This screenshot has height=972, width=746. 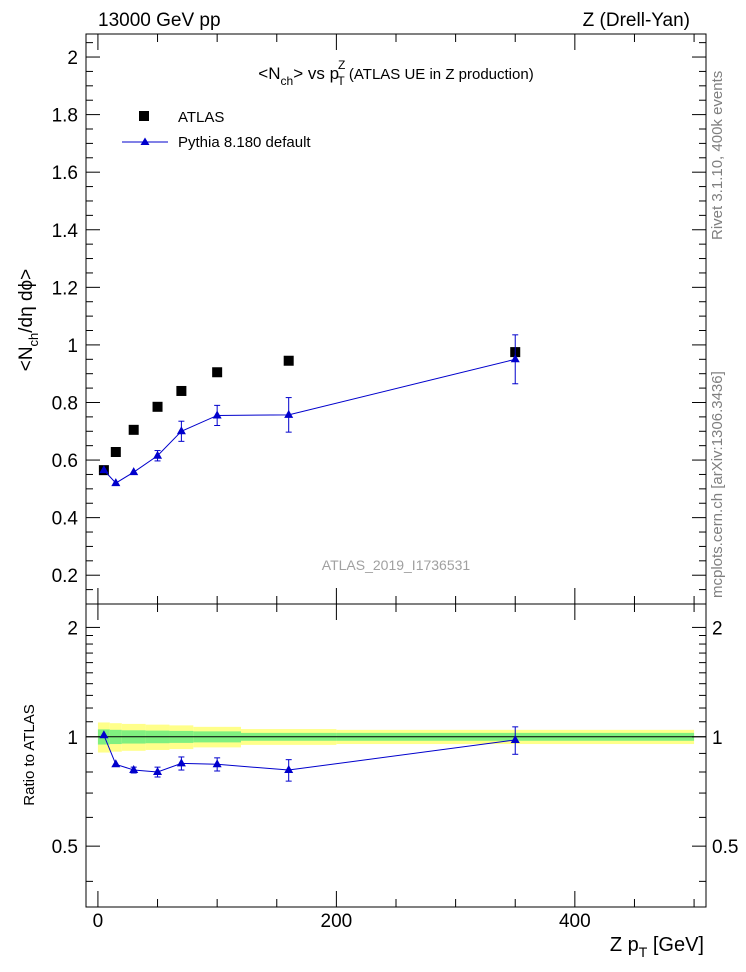 I want to click on y-tick-label: 1.6, so click(x=65, y=173).